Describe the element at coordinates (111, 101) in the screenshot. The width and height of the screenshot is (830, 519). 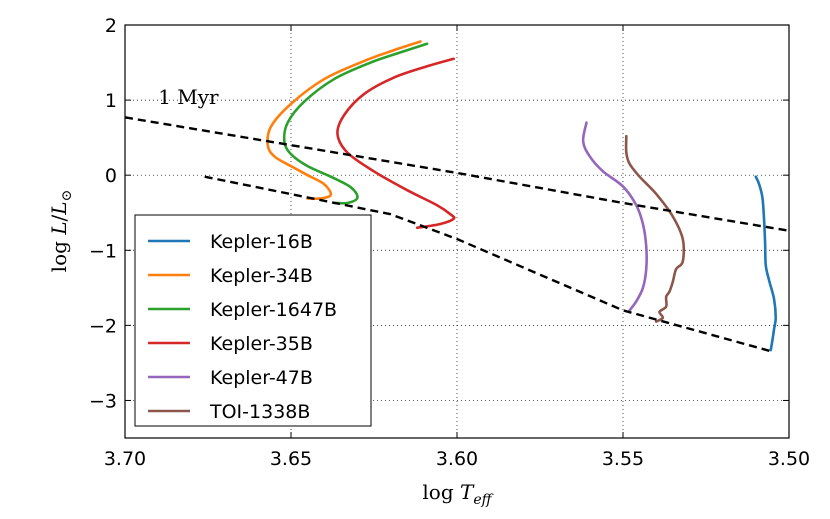
I see `y-tick-label: 1` at that location.